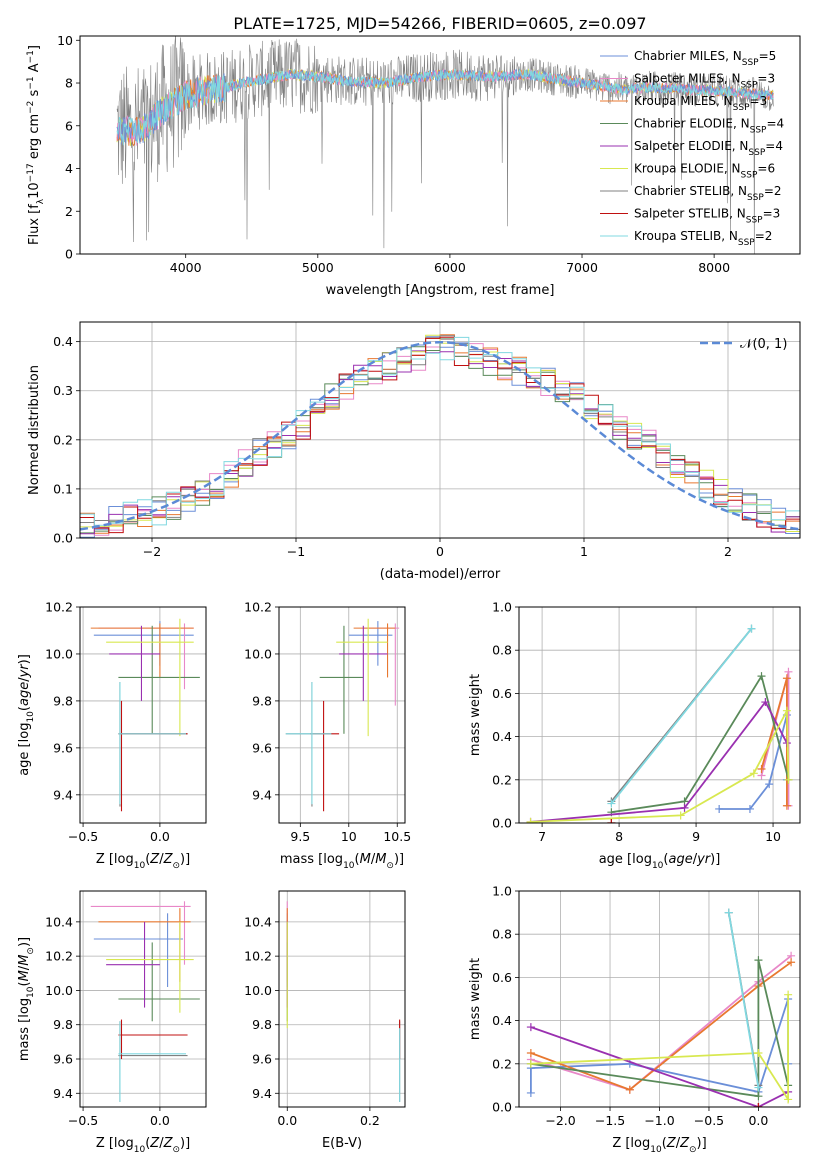 The height and width of the screenshot is (1170, 819). I want to click on x-axis-label: mass [log10(M/M⊙)], so click(342, 861).